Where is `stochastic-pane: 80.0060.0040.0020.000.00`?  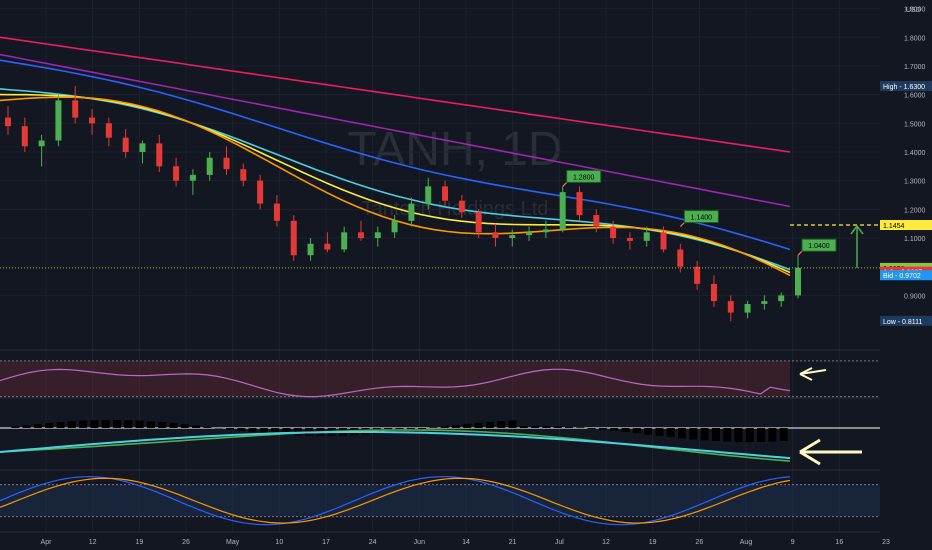 stochastic-pane: 80.0060.0040.0020.000.00 is located at coordinates (461, 504).